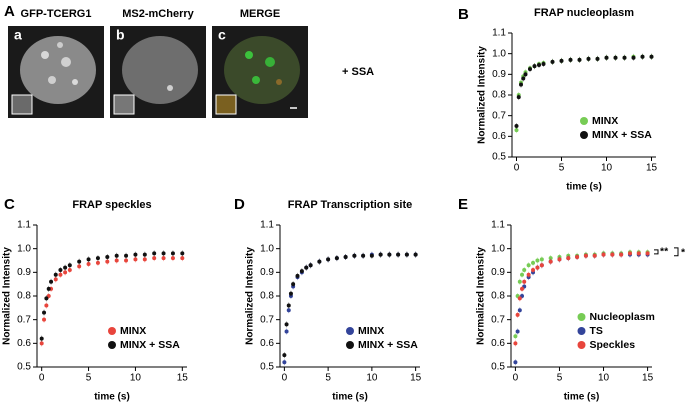 This screenshot has width=690, height=410. What do you see at coordinates (481, 296) in the screenshot?
I see `y-axis-label: Normalized Intensity` at bounding box center [481, 296].